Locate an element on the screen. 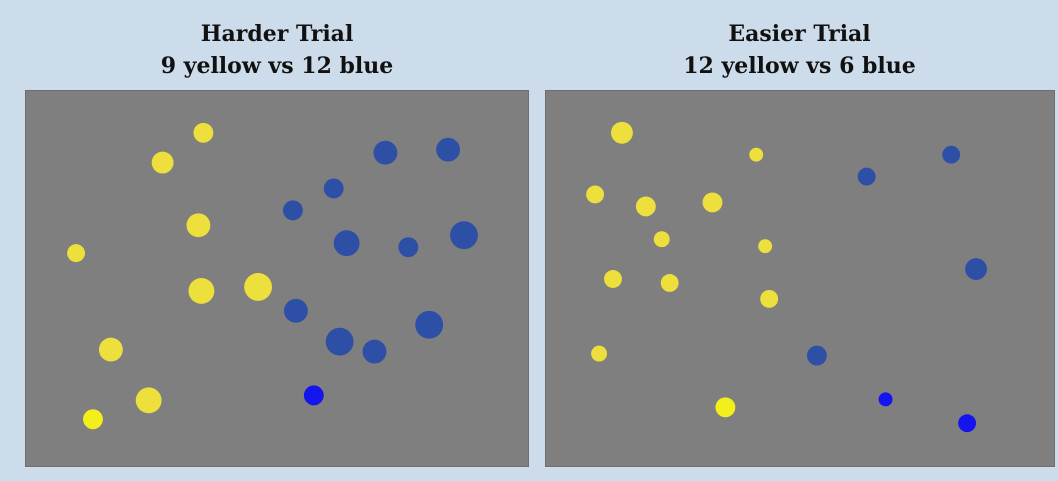 This screenshot has height=481, width=1058. harder-trial-title: Harder Trial 9 yellow vs 12 blue is located at coordinates (277, 50).